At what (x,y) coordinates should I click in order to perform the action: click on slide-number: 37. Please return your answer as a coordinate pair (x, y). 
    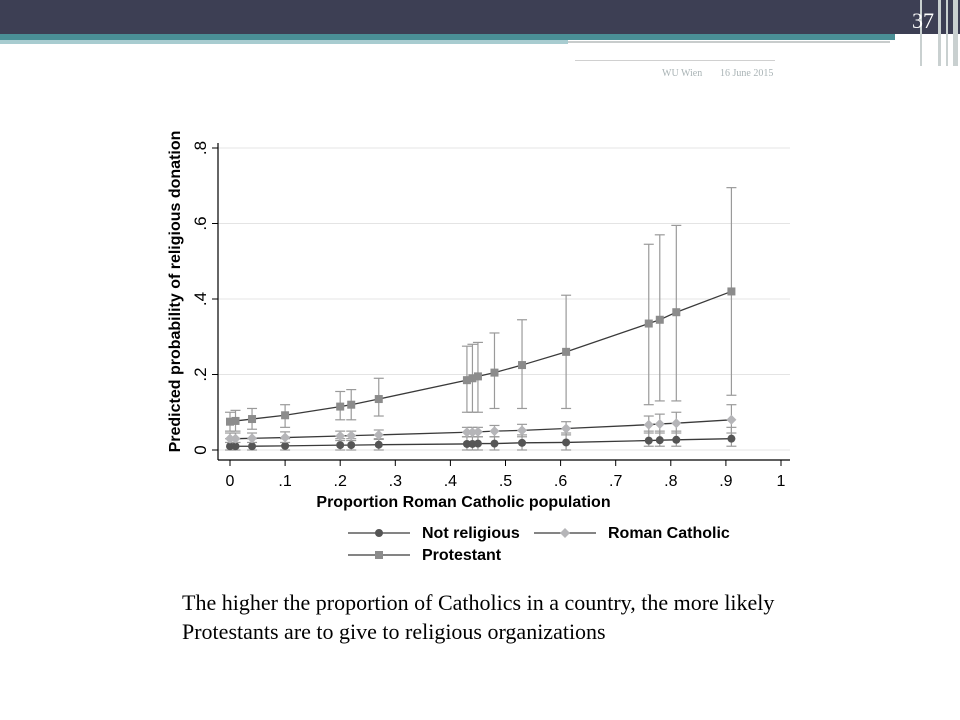
    Looking at the image, I should click on (923, 20).